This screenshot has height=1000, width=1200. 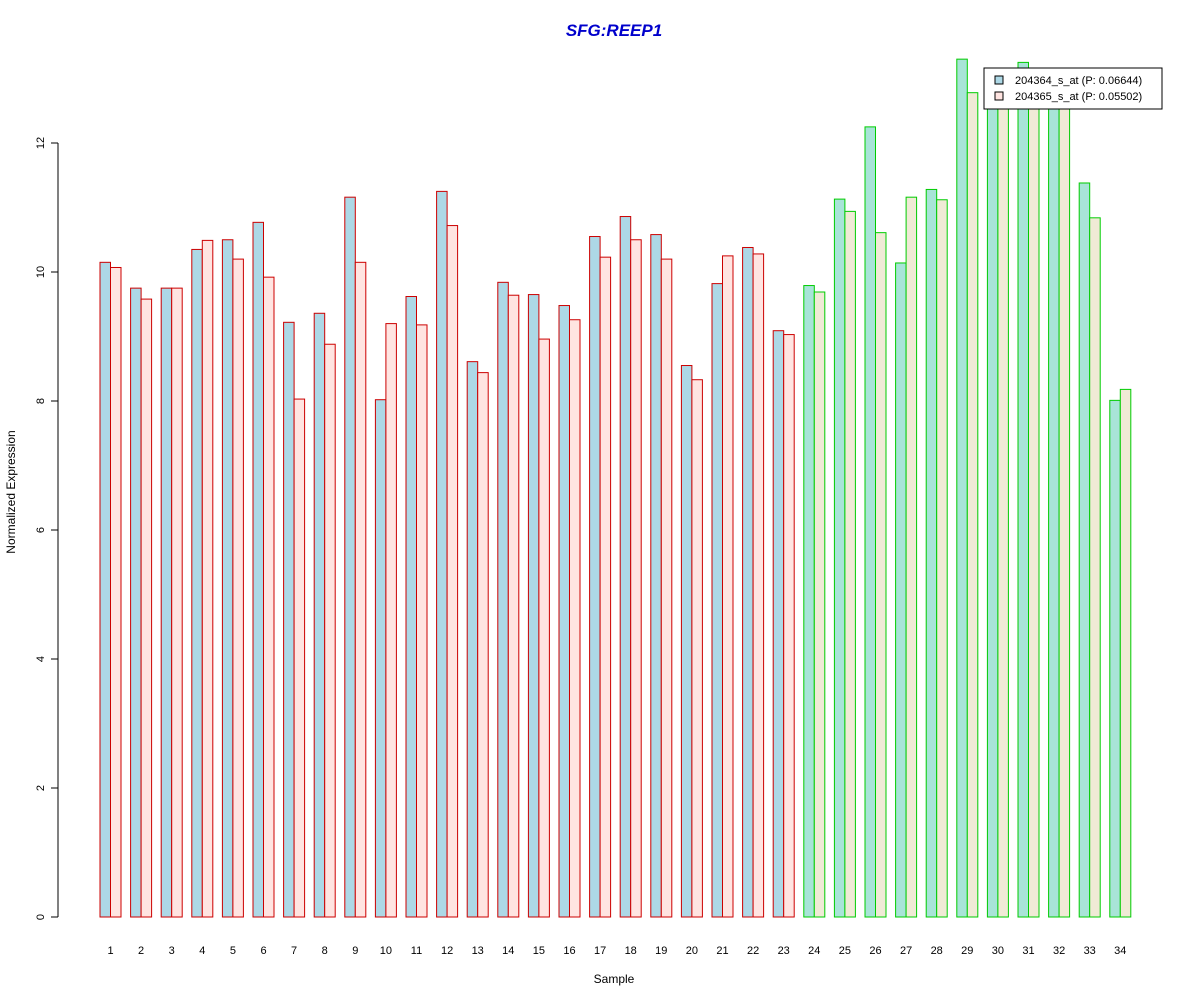 What do you see at coordinates (539, 951) in the screenshot?
I see `x-tick-label: 15` at bounding box center [539, 951].